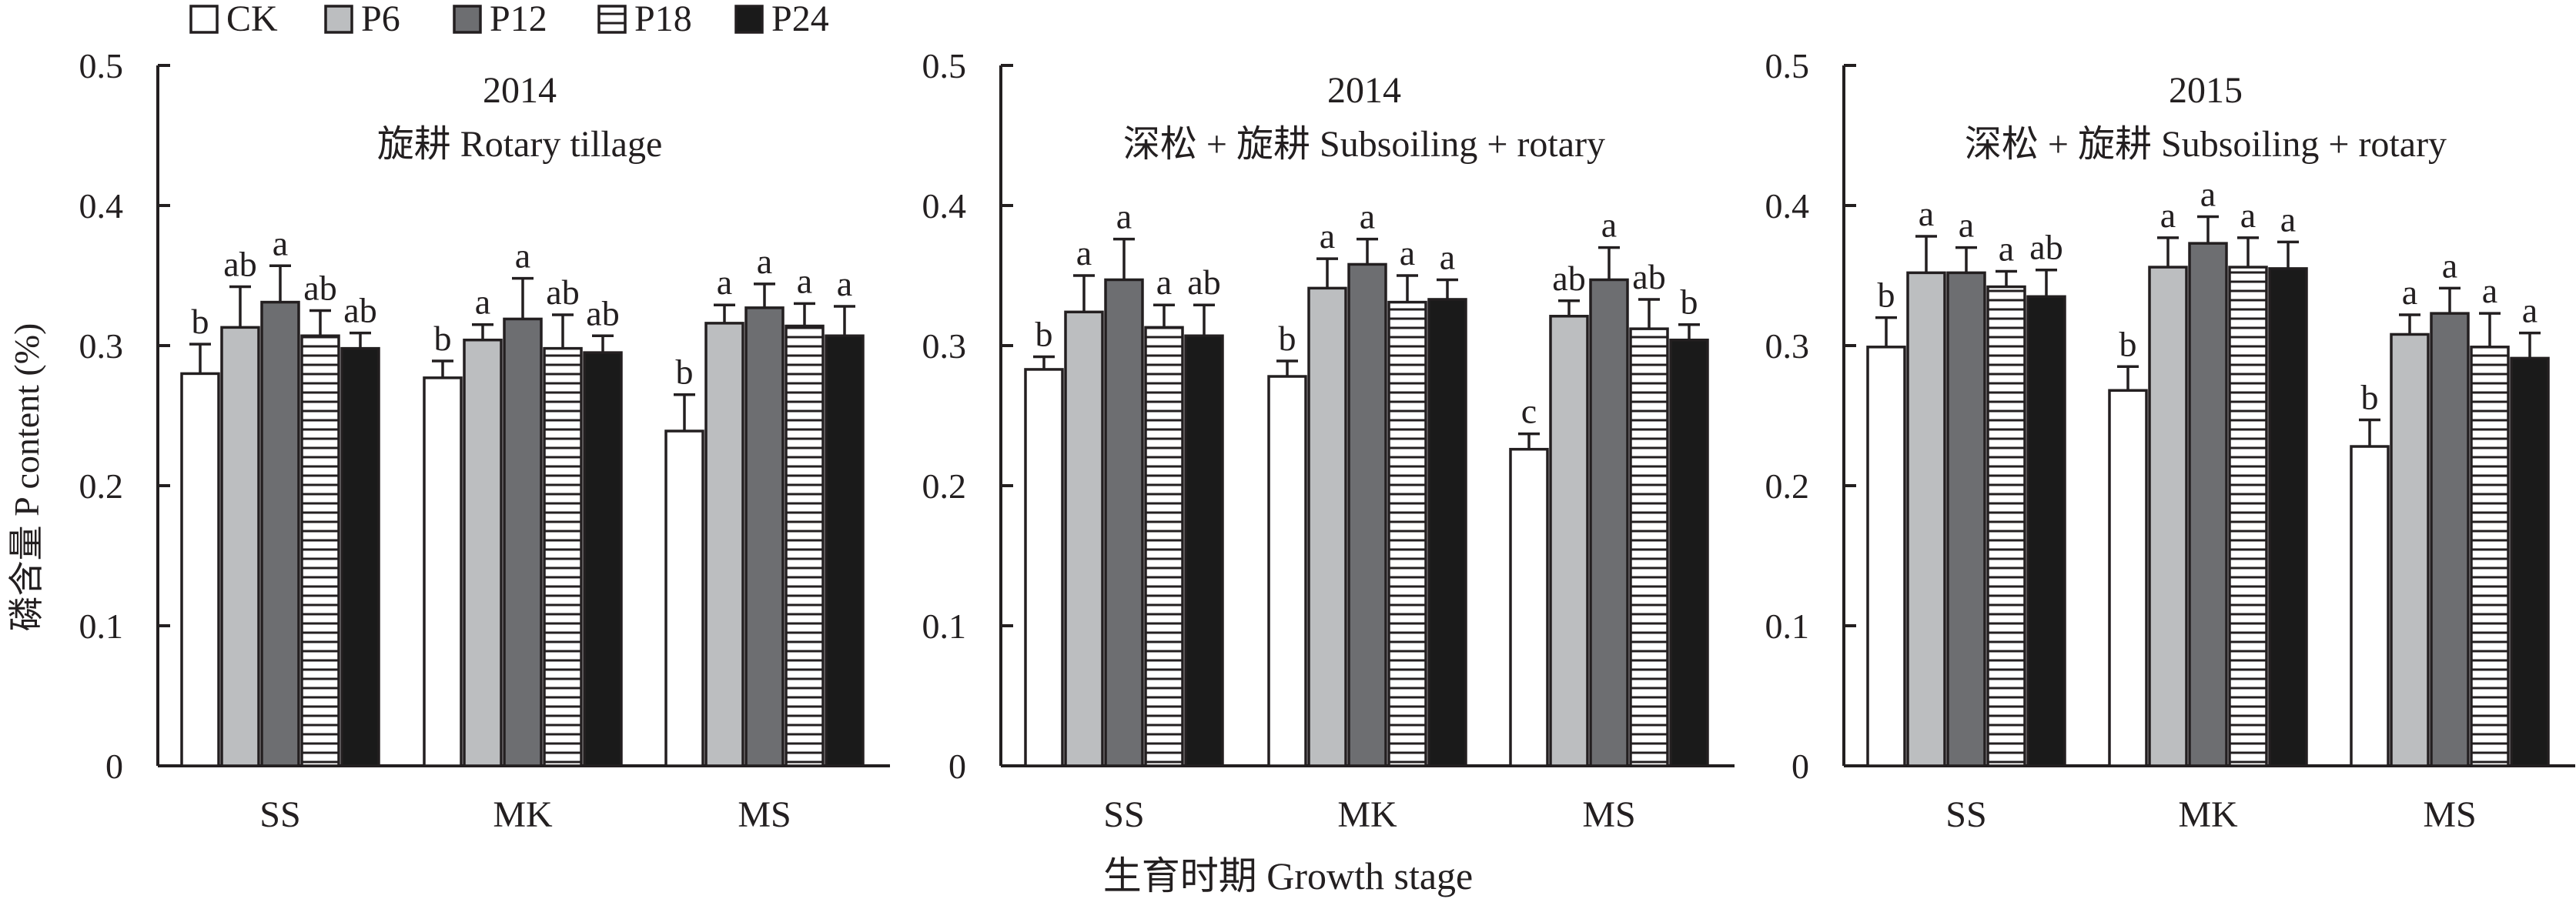 Image resolution: width=2576 pixels, height=909 pixels. Describe the element at coordinates (612, 19) in the screenshot. I see `legend-swatch-p18` at that location.